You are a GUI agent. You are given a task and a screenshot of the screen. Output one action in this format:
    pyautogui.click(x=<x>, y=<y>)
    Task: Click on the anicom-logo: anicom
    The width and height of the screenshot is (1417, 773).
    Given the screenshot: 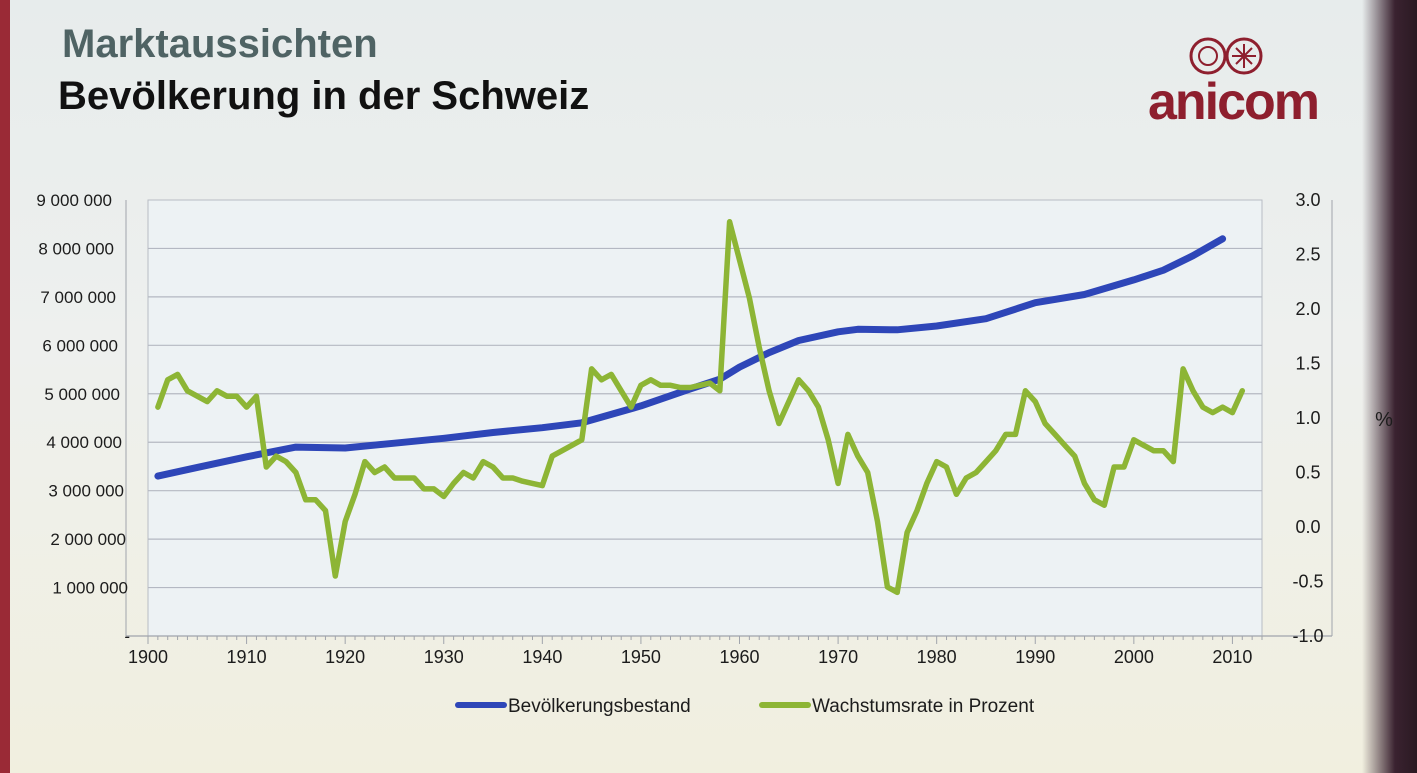 What is the action you would take?
    pyautogui.click(x=1233, y=83)
    